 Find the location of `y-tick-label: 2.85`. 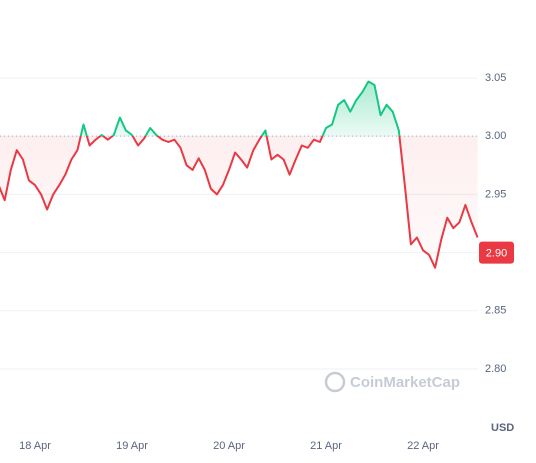

y-tick-label: 2.85 is located at coordinates (495, 311).